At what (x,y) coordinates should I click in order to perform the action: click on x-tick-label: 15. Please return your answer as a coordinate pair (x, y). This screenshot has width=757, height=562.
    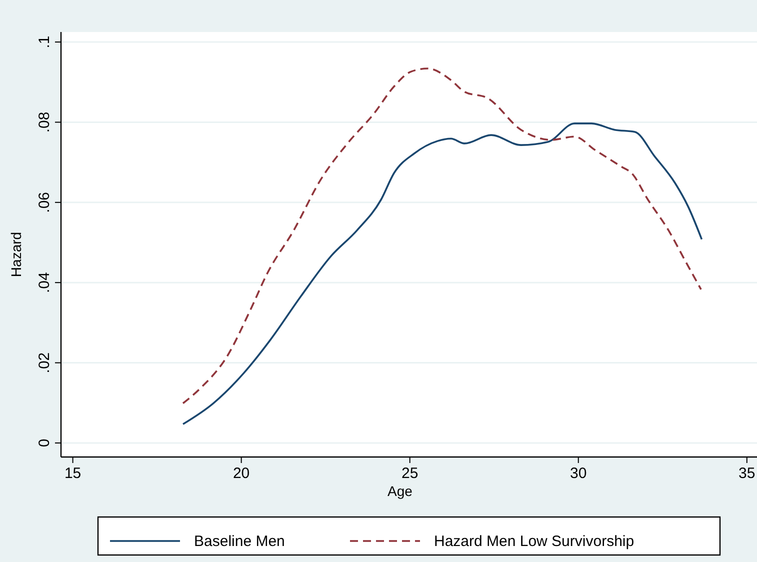
    Looking at the image, I should click on (73, 473).